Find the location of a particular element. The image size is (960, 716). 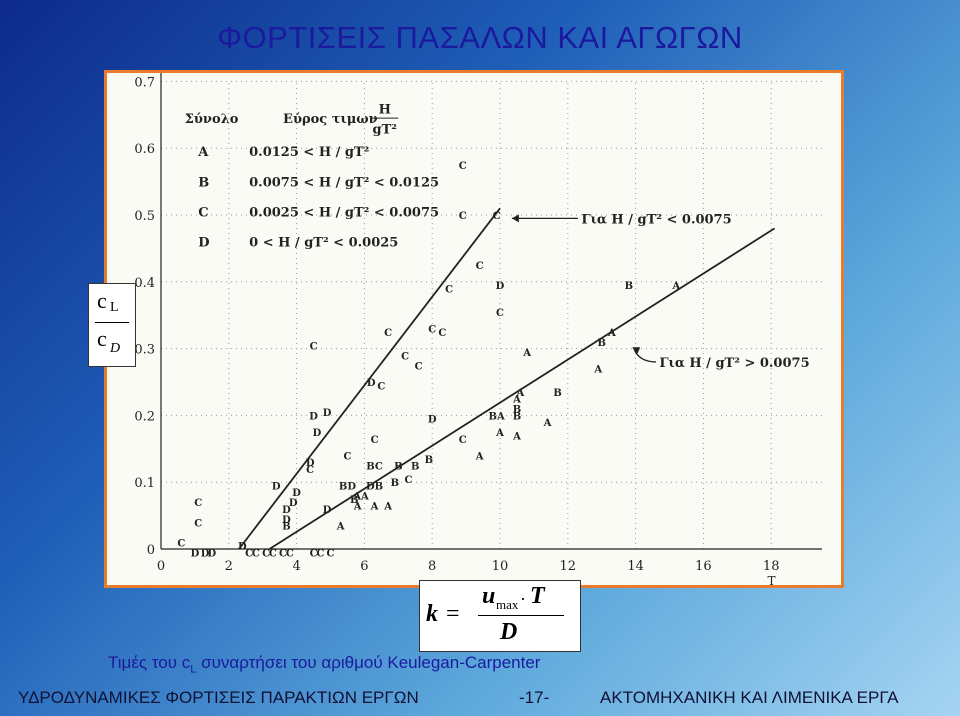

formula-fraction-bar is located at coordinates (521, 615).